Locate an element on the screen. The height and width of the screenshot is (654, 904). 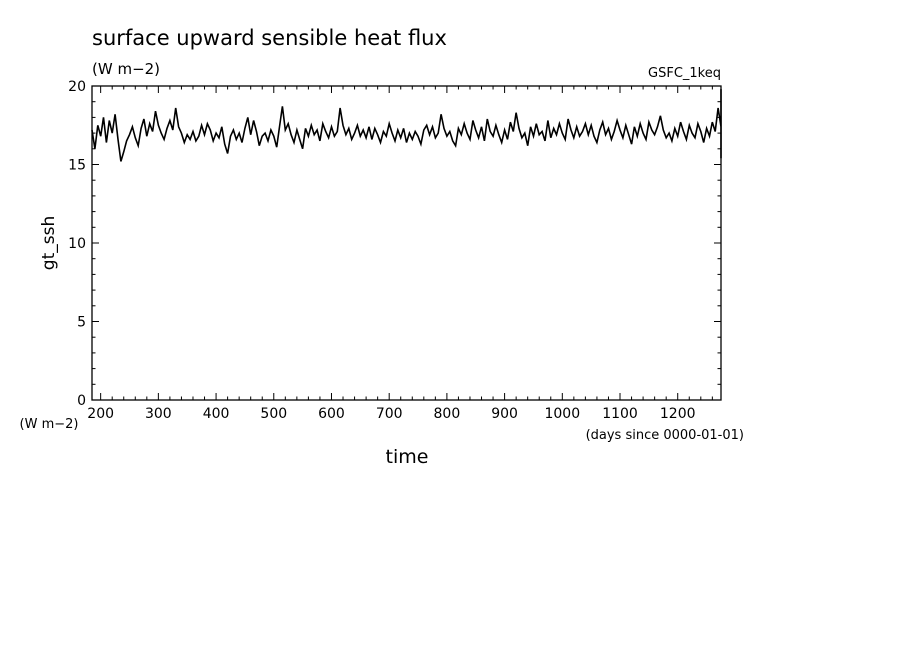
series-line is located at coordinates (406, 125).